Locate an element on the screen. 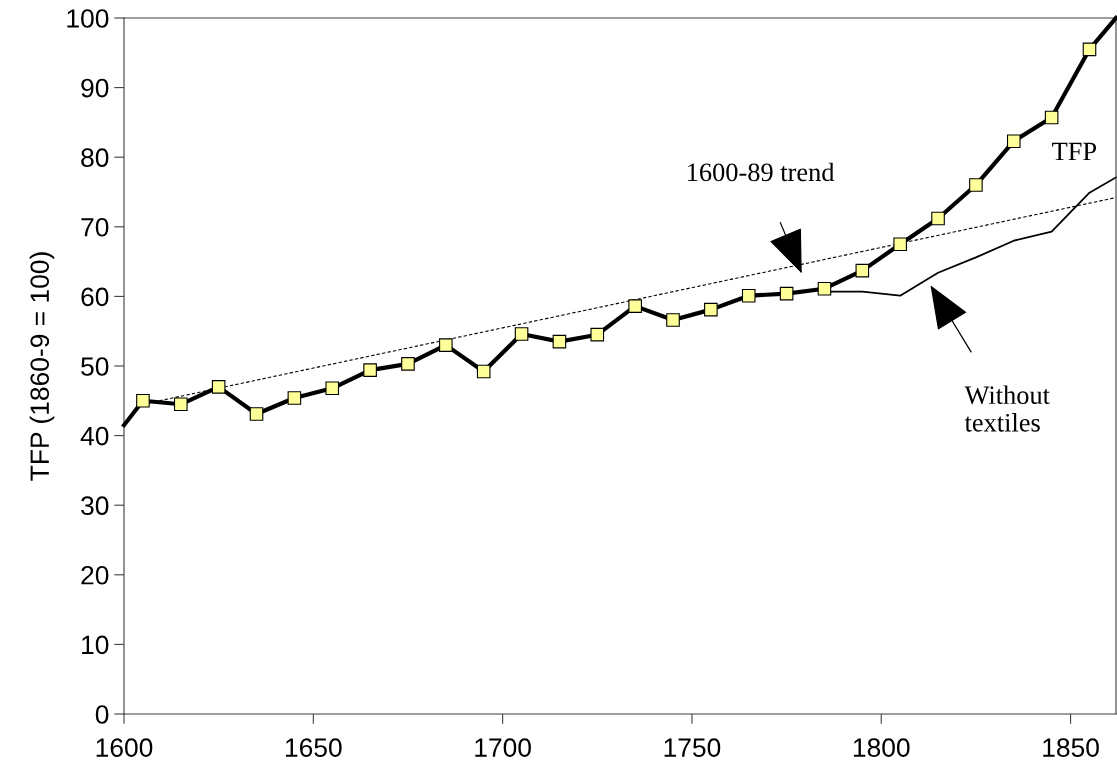 The height and width of the screenshot is (768, 1117). y-tick-label: 50 is located at coordinates (95, 366).